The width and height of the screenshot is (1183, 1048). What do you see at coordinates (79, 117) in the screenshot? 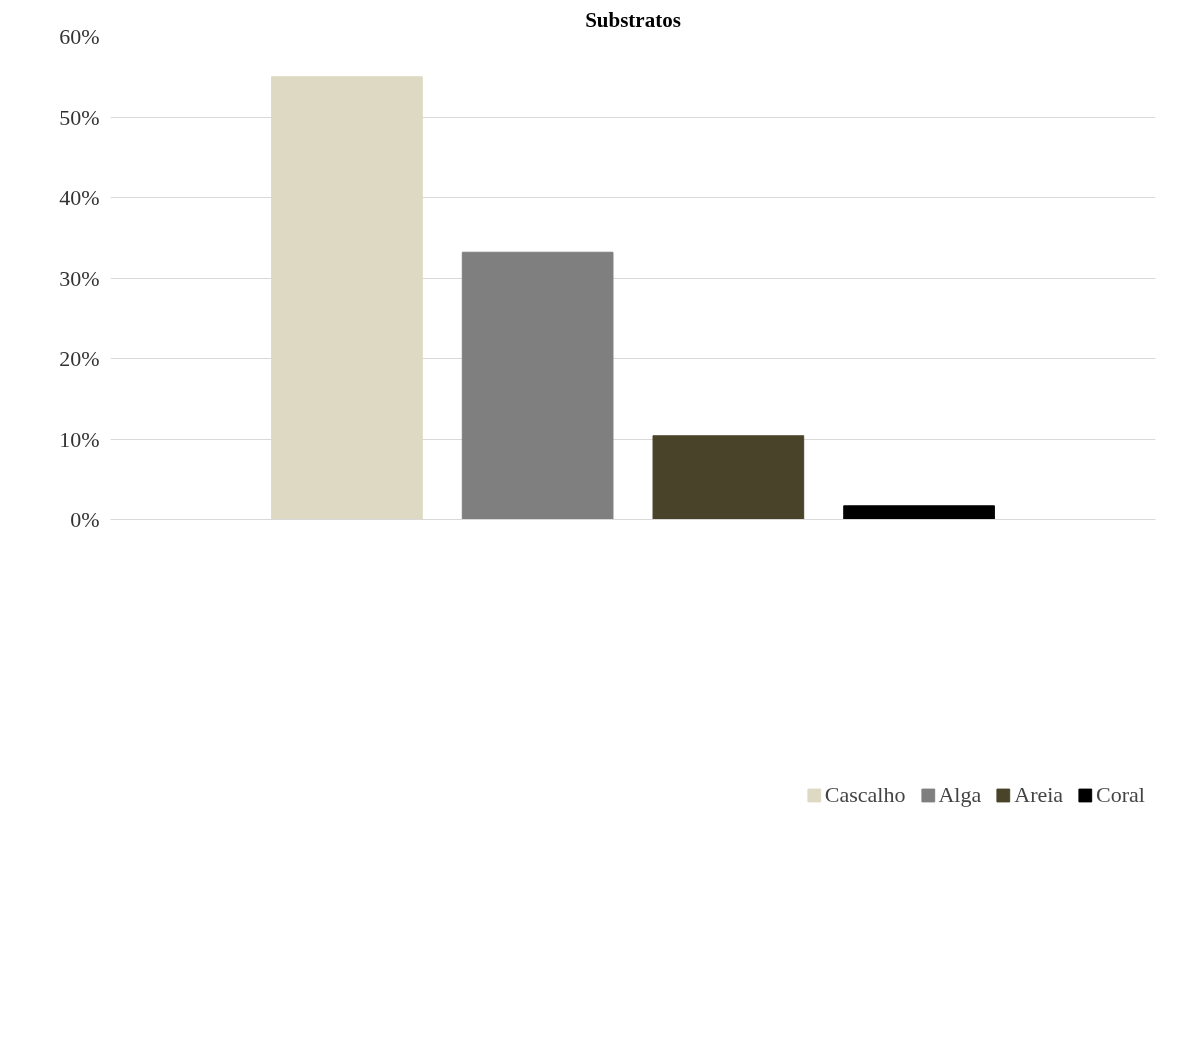
I see `y-tick-label: 50%` at bounding box center [79, 117].